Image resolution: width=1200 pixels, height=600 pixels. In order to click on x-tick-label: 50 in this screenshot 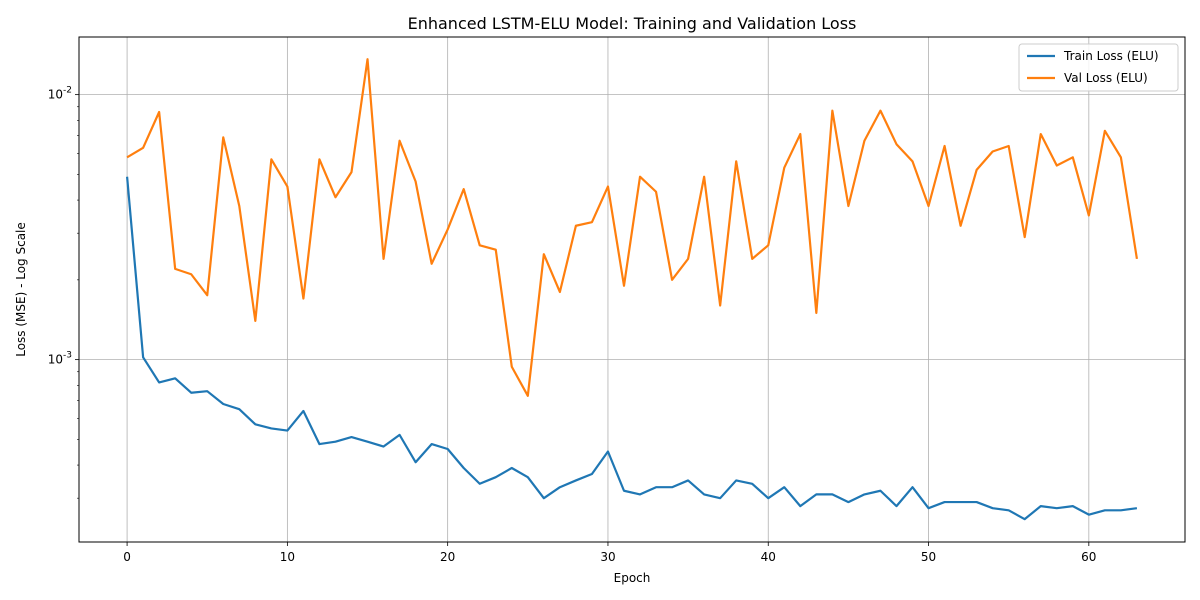, I will do `click(928, 557)`.